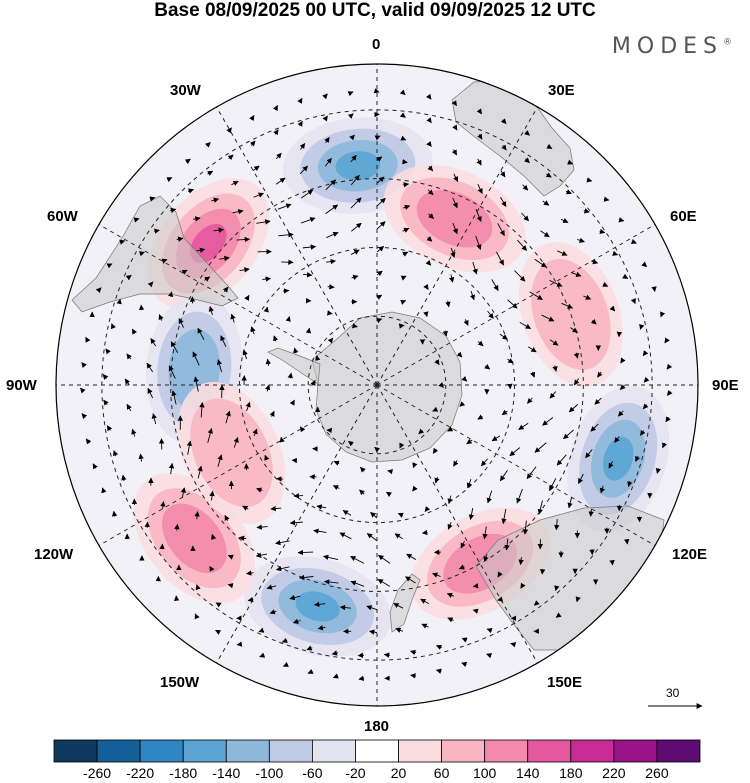 Image resolution: width=750 pixels, height=783 pixels. Describe the element at coordinates (667, 46) in the screenshot. I see `brand-name: MODES` at that location.